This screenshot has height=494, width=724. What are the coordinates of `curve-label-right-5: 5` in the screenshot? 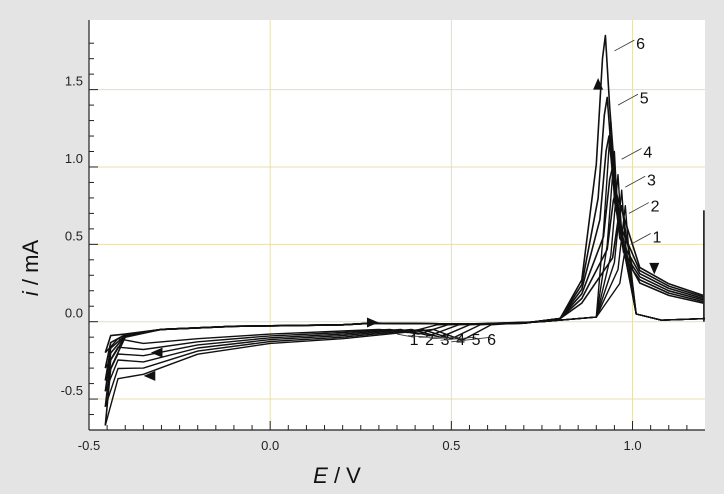 It's located at (644, 98).